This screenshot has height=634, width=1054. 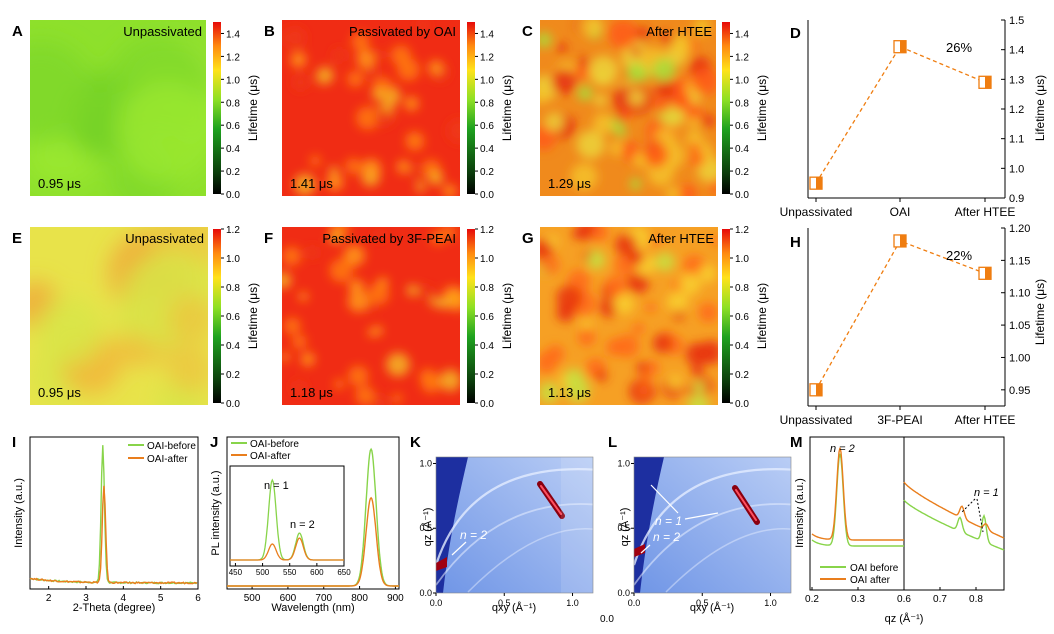 I want to click on panel-letter: J, so click(x=214, y=442).